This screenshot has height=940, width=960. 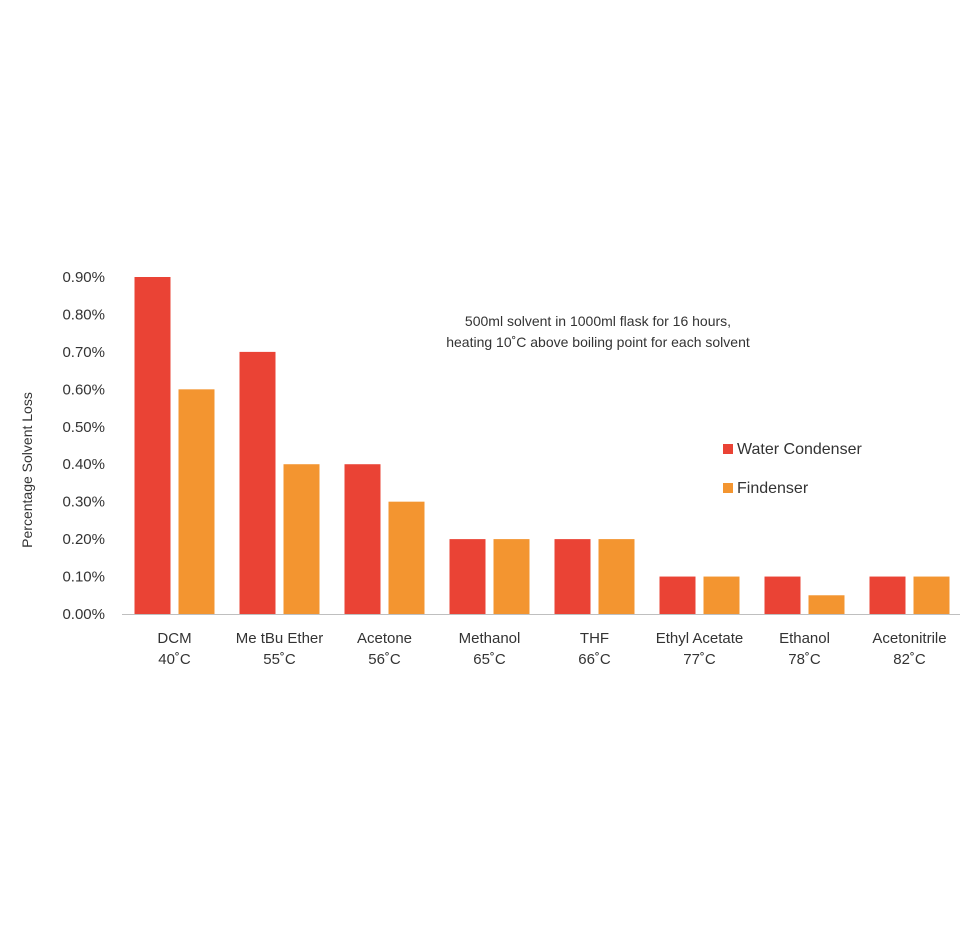 I want to click on y-tick-label: 0.70%, so click(x=83, y=352).